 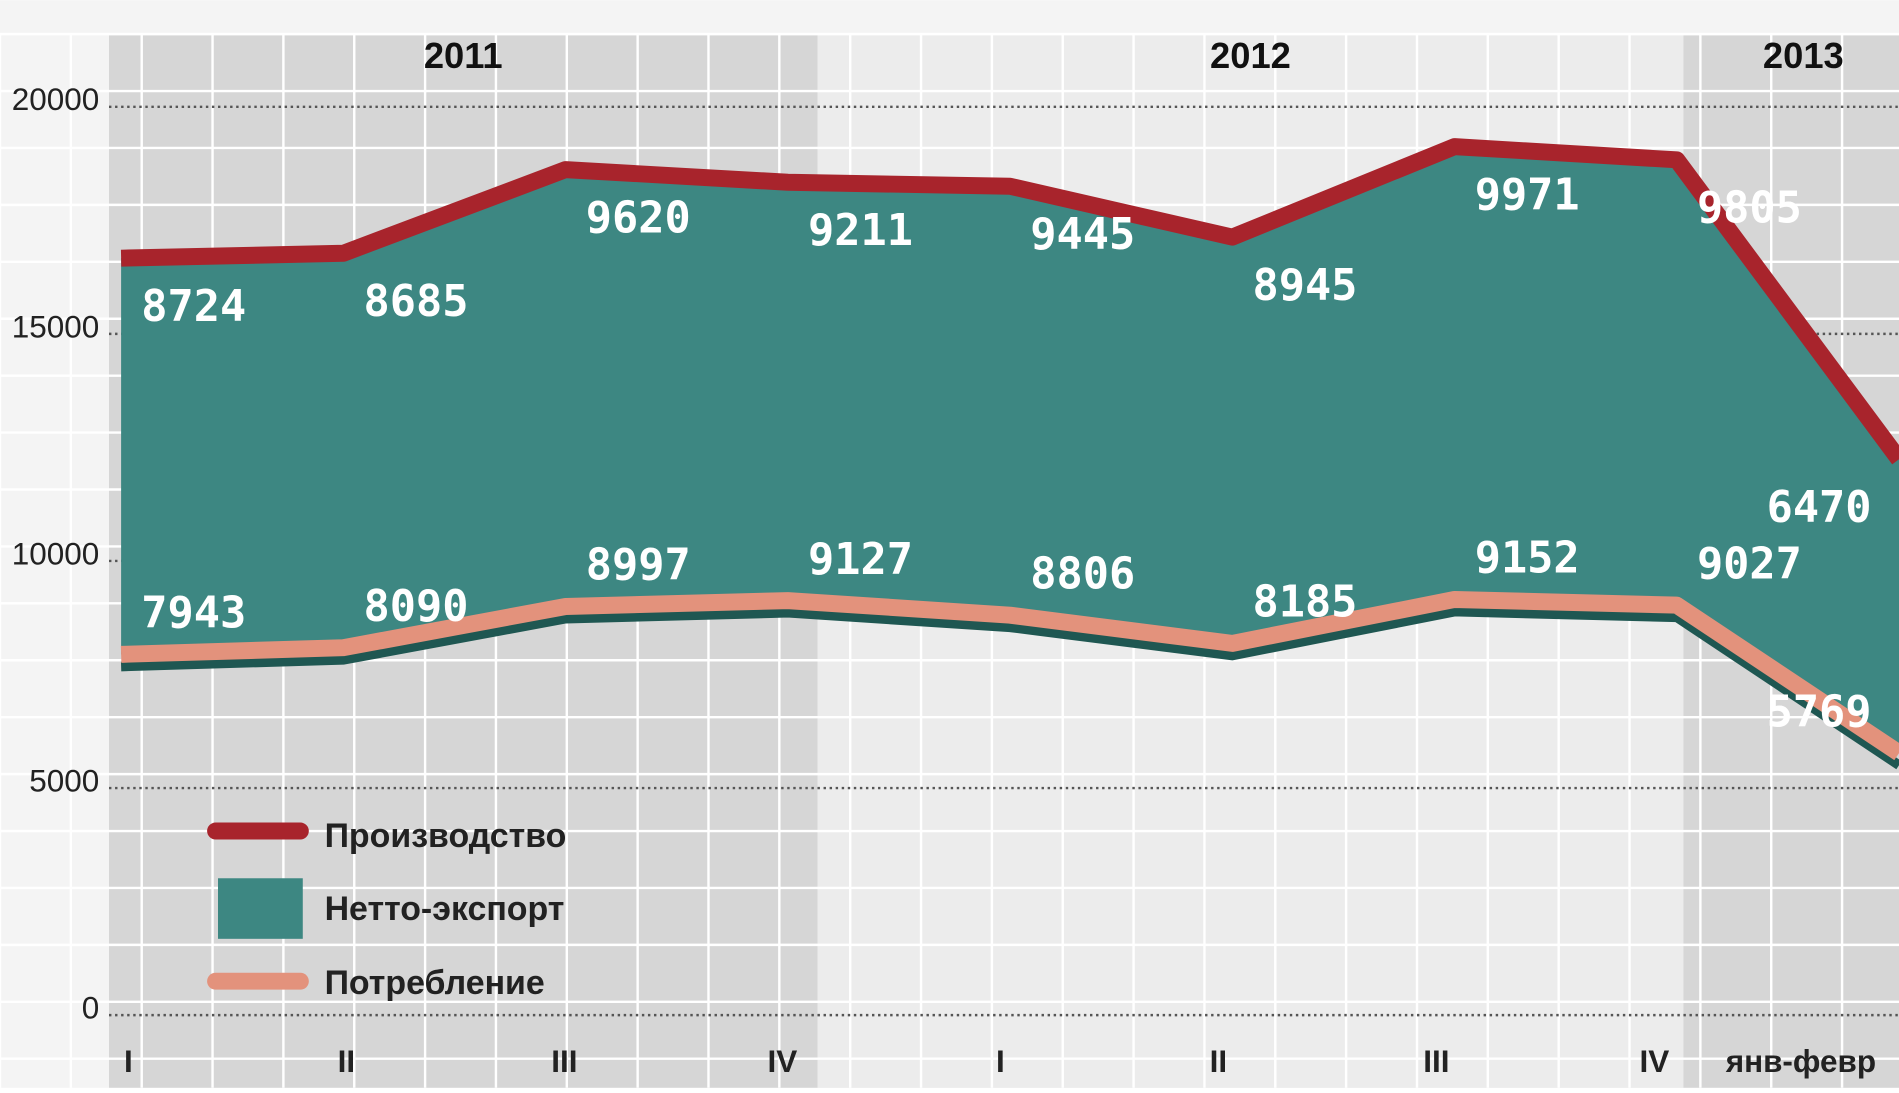 I want to click on consumption-shadow, so click(x=1009, y=688).